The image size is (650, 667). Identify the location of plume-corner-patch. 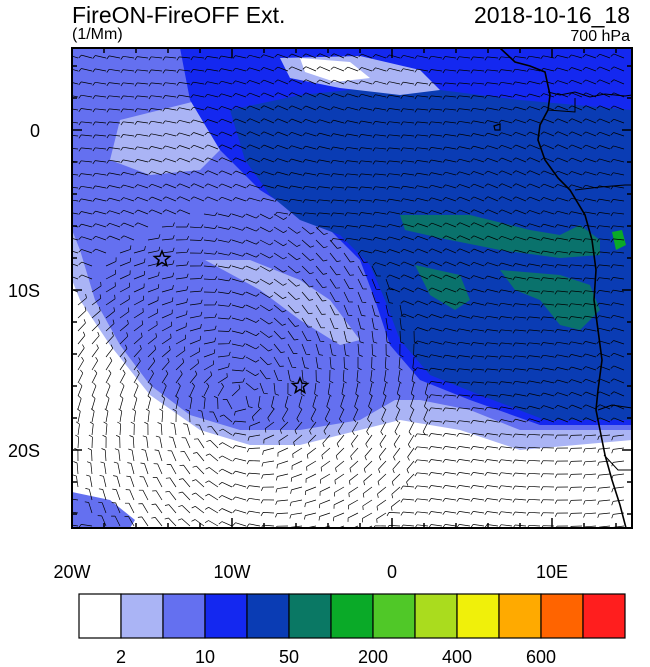
(103, 510).